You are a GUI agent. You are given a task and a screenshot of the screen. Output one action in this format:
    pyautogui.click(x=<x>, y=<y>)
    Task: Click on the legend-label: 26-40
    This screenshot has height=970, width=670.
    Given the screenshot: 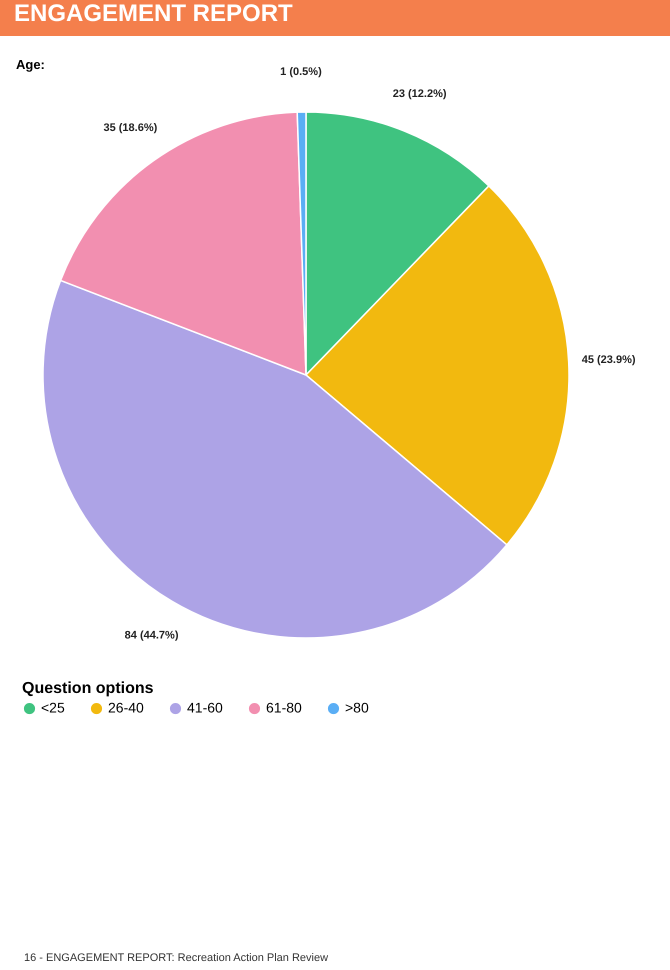 What is the action you would take?
    pyautogui.click(x=126, y=708)
    